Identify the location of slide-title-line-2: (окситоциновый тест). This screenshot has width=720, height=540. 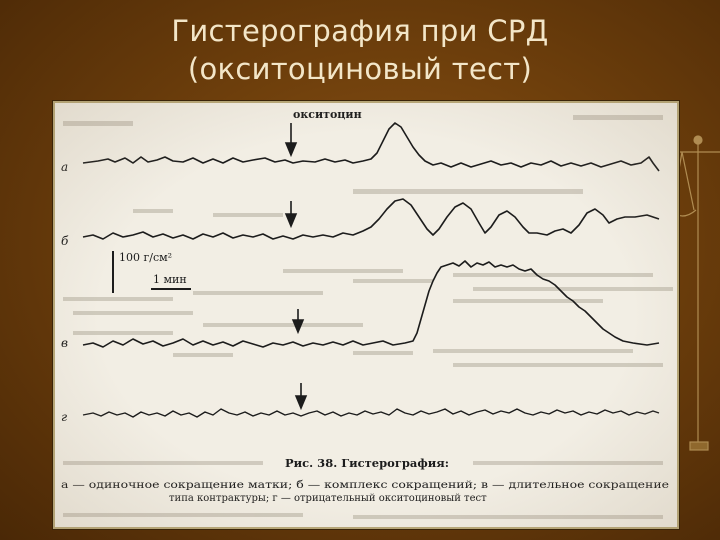
(360, 69).